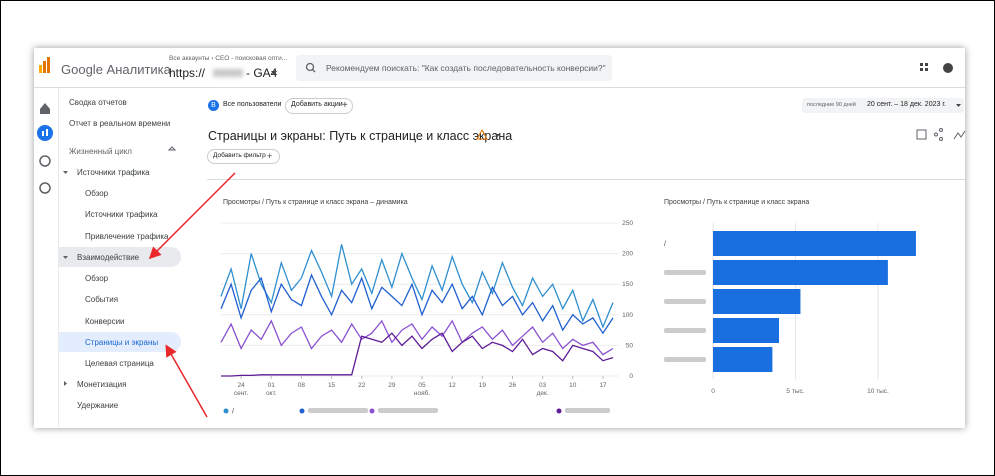 The image size is (995, 476). I want to click on nav-rail, so click(45, 148).